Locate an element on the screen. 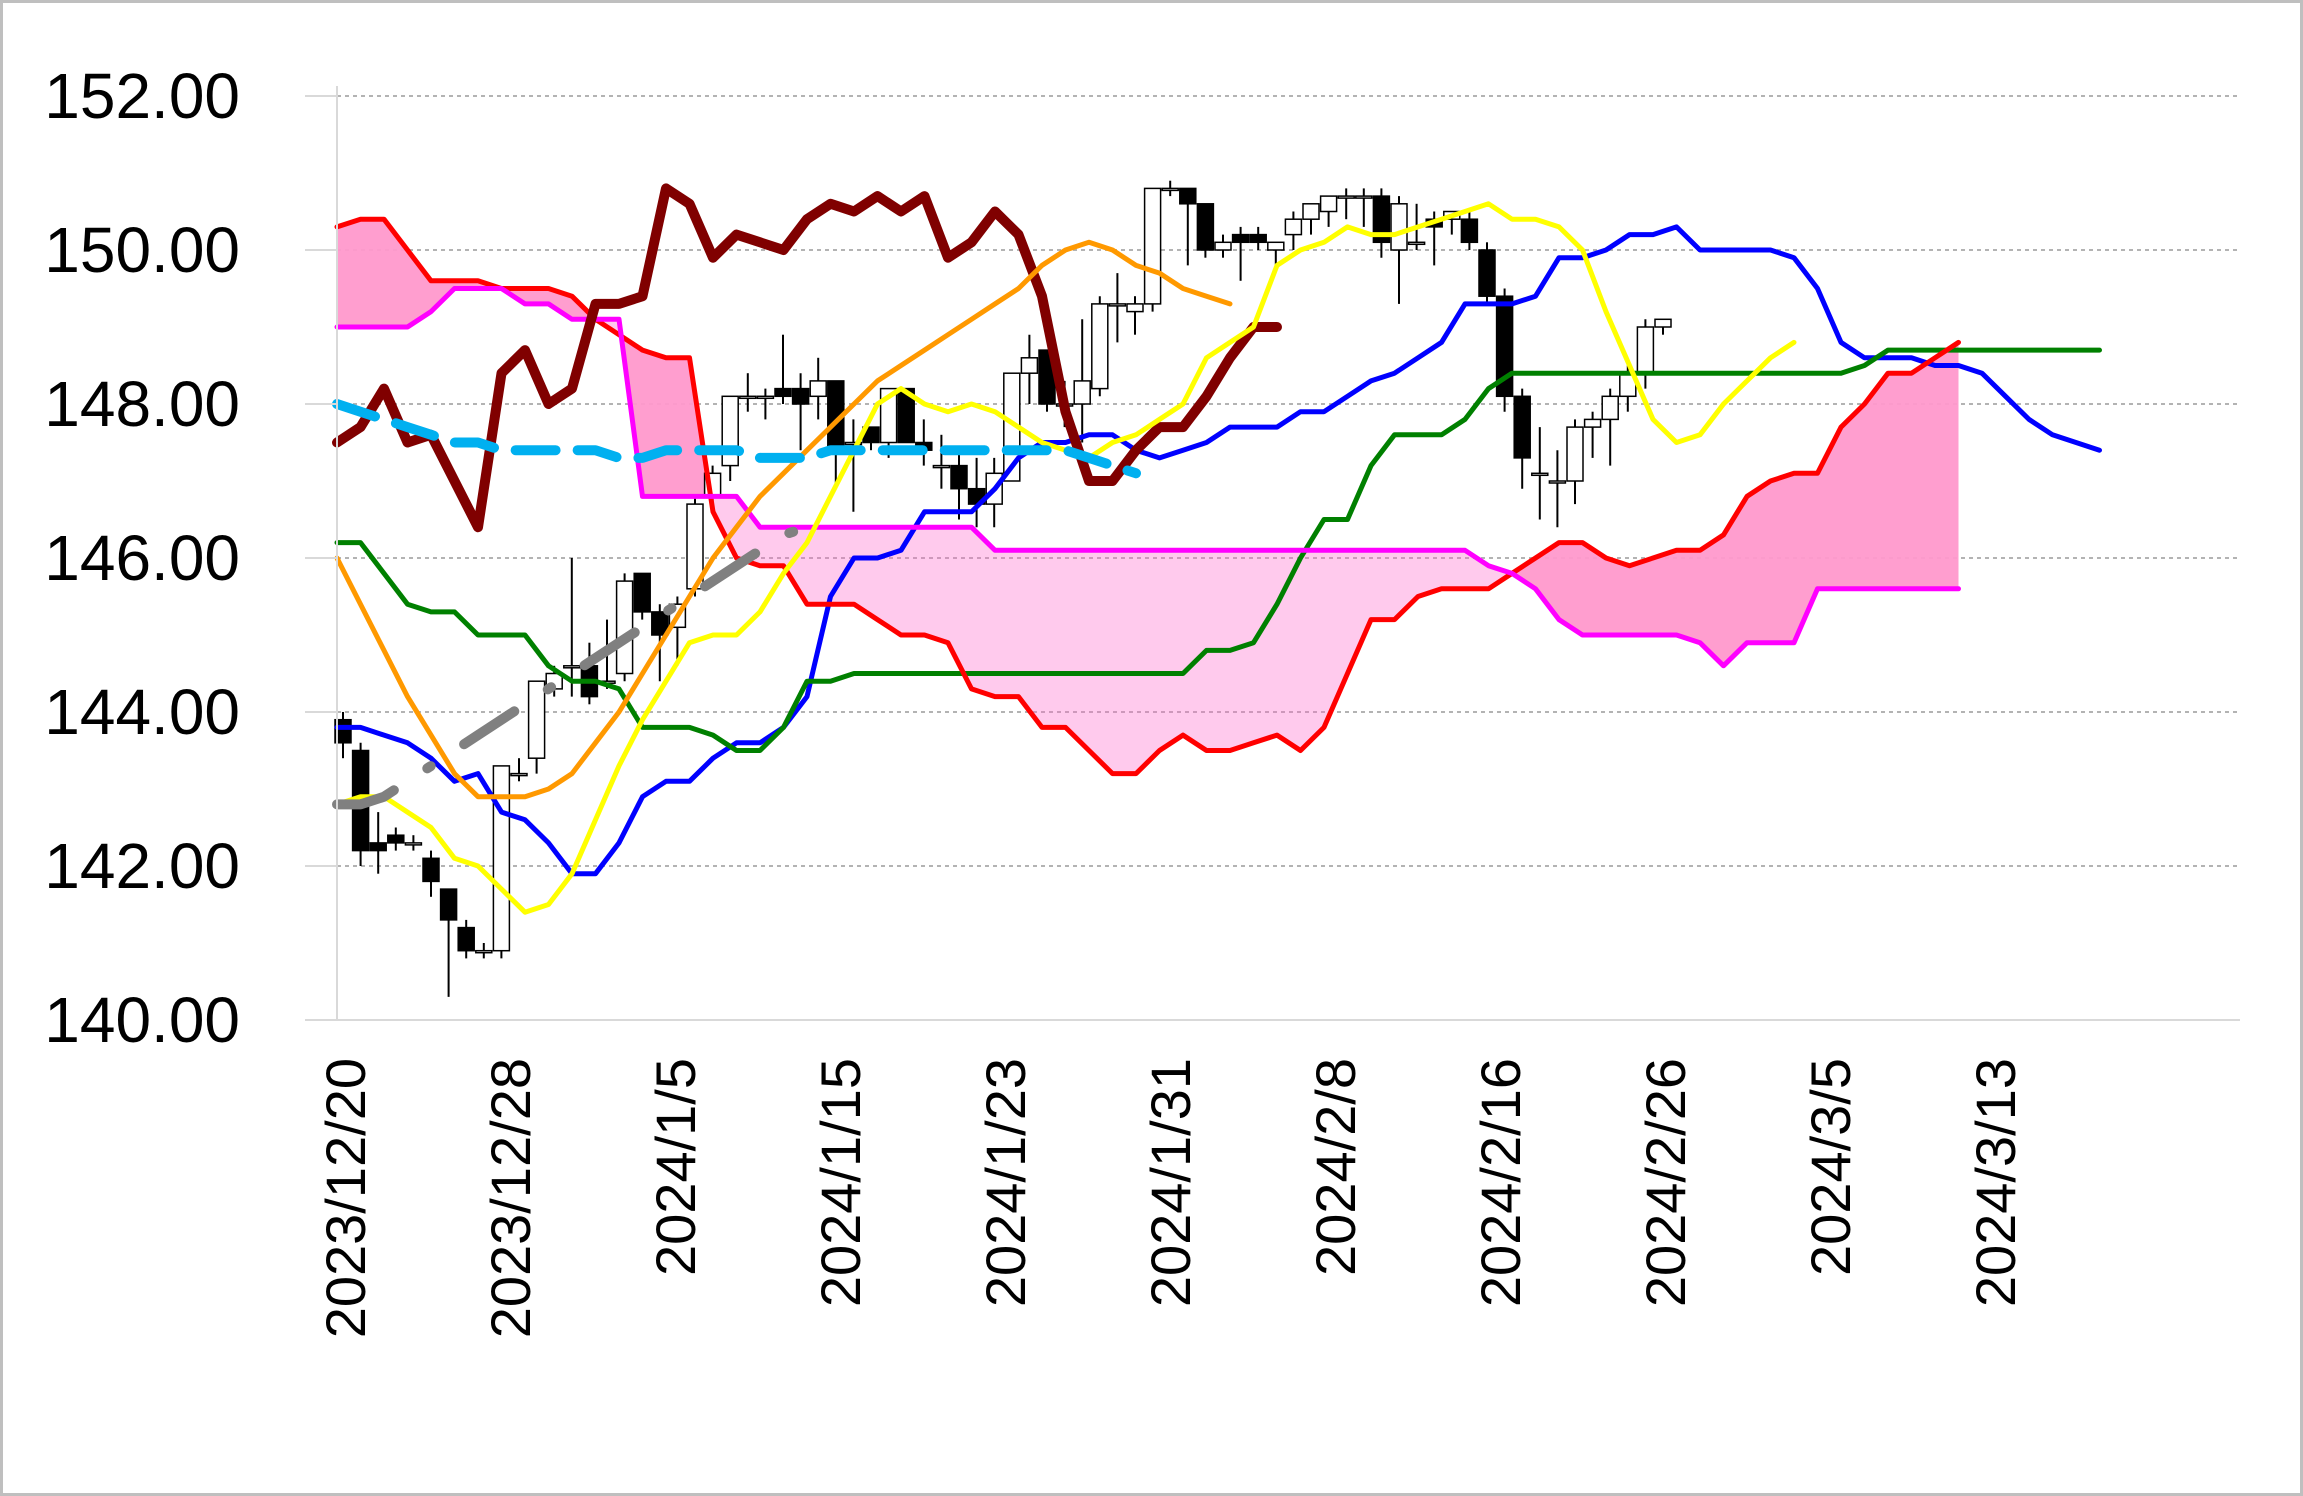 The image size is (2303, 1496). x-tick-label: 2024/1/23 is located at coordinates (1005, 1182).